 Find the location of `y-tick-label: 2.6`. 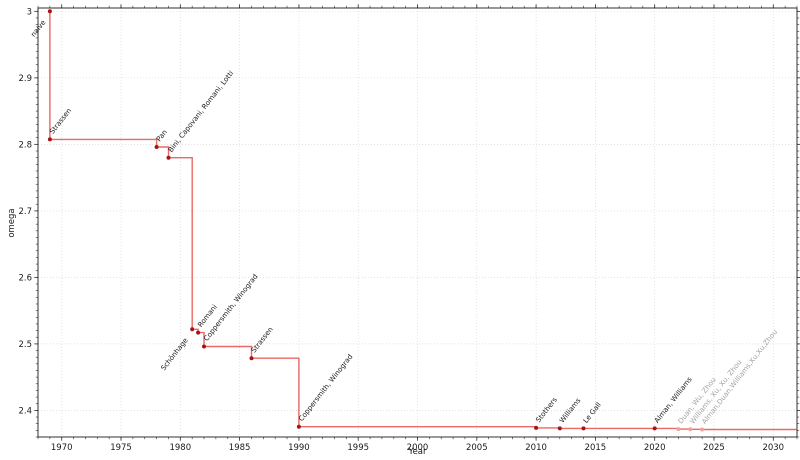

y-tick-label: 2.6 is located at coordinates (25, 278).